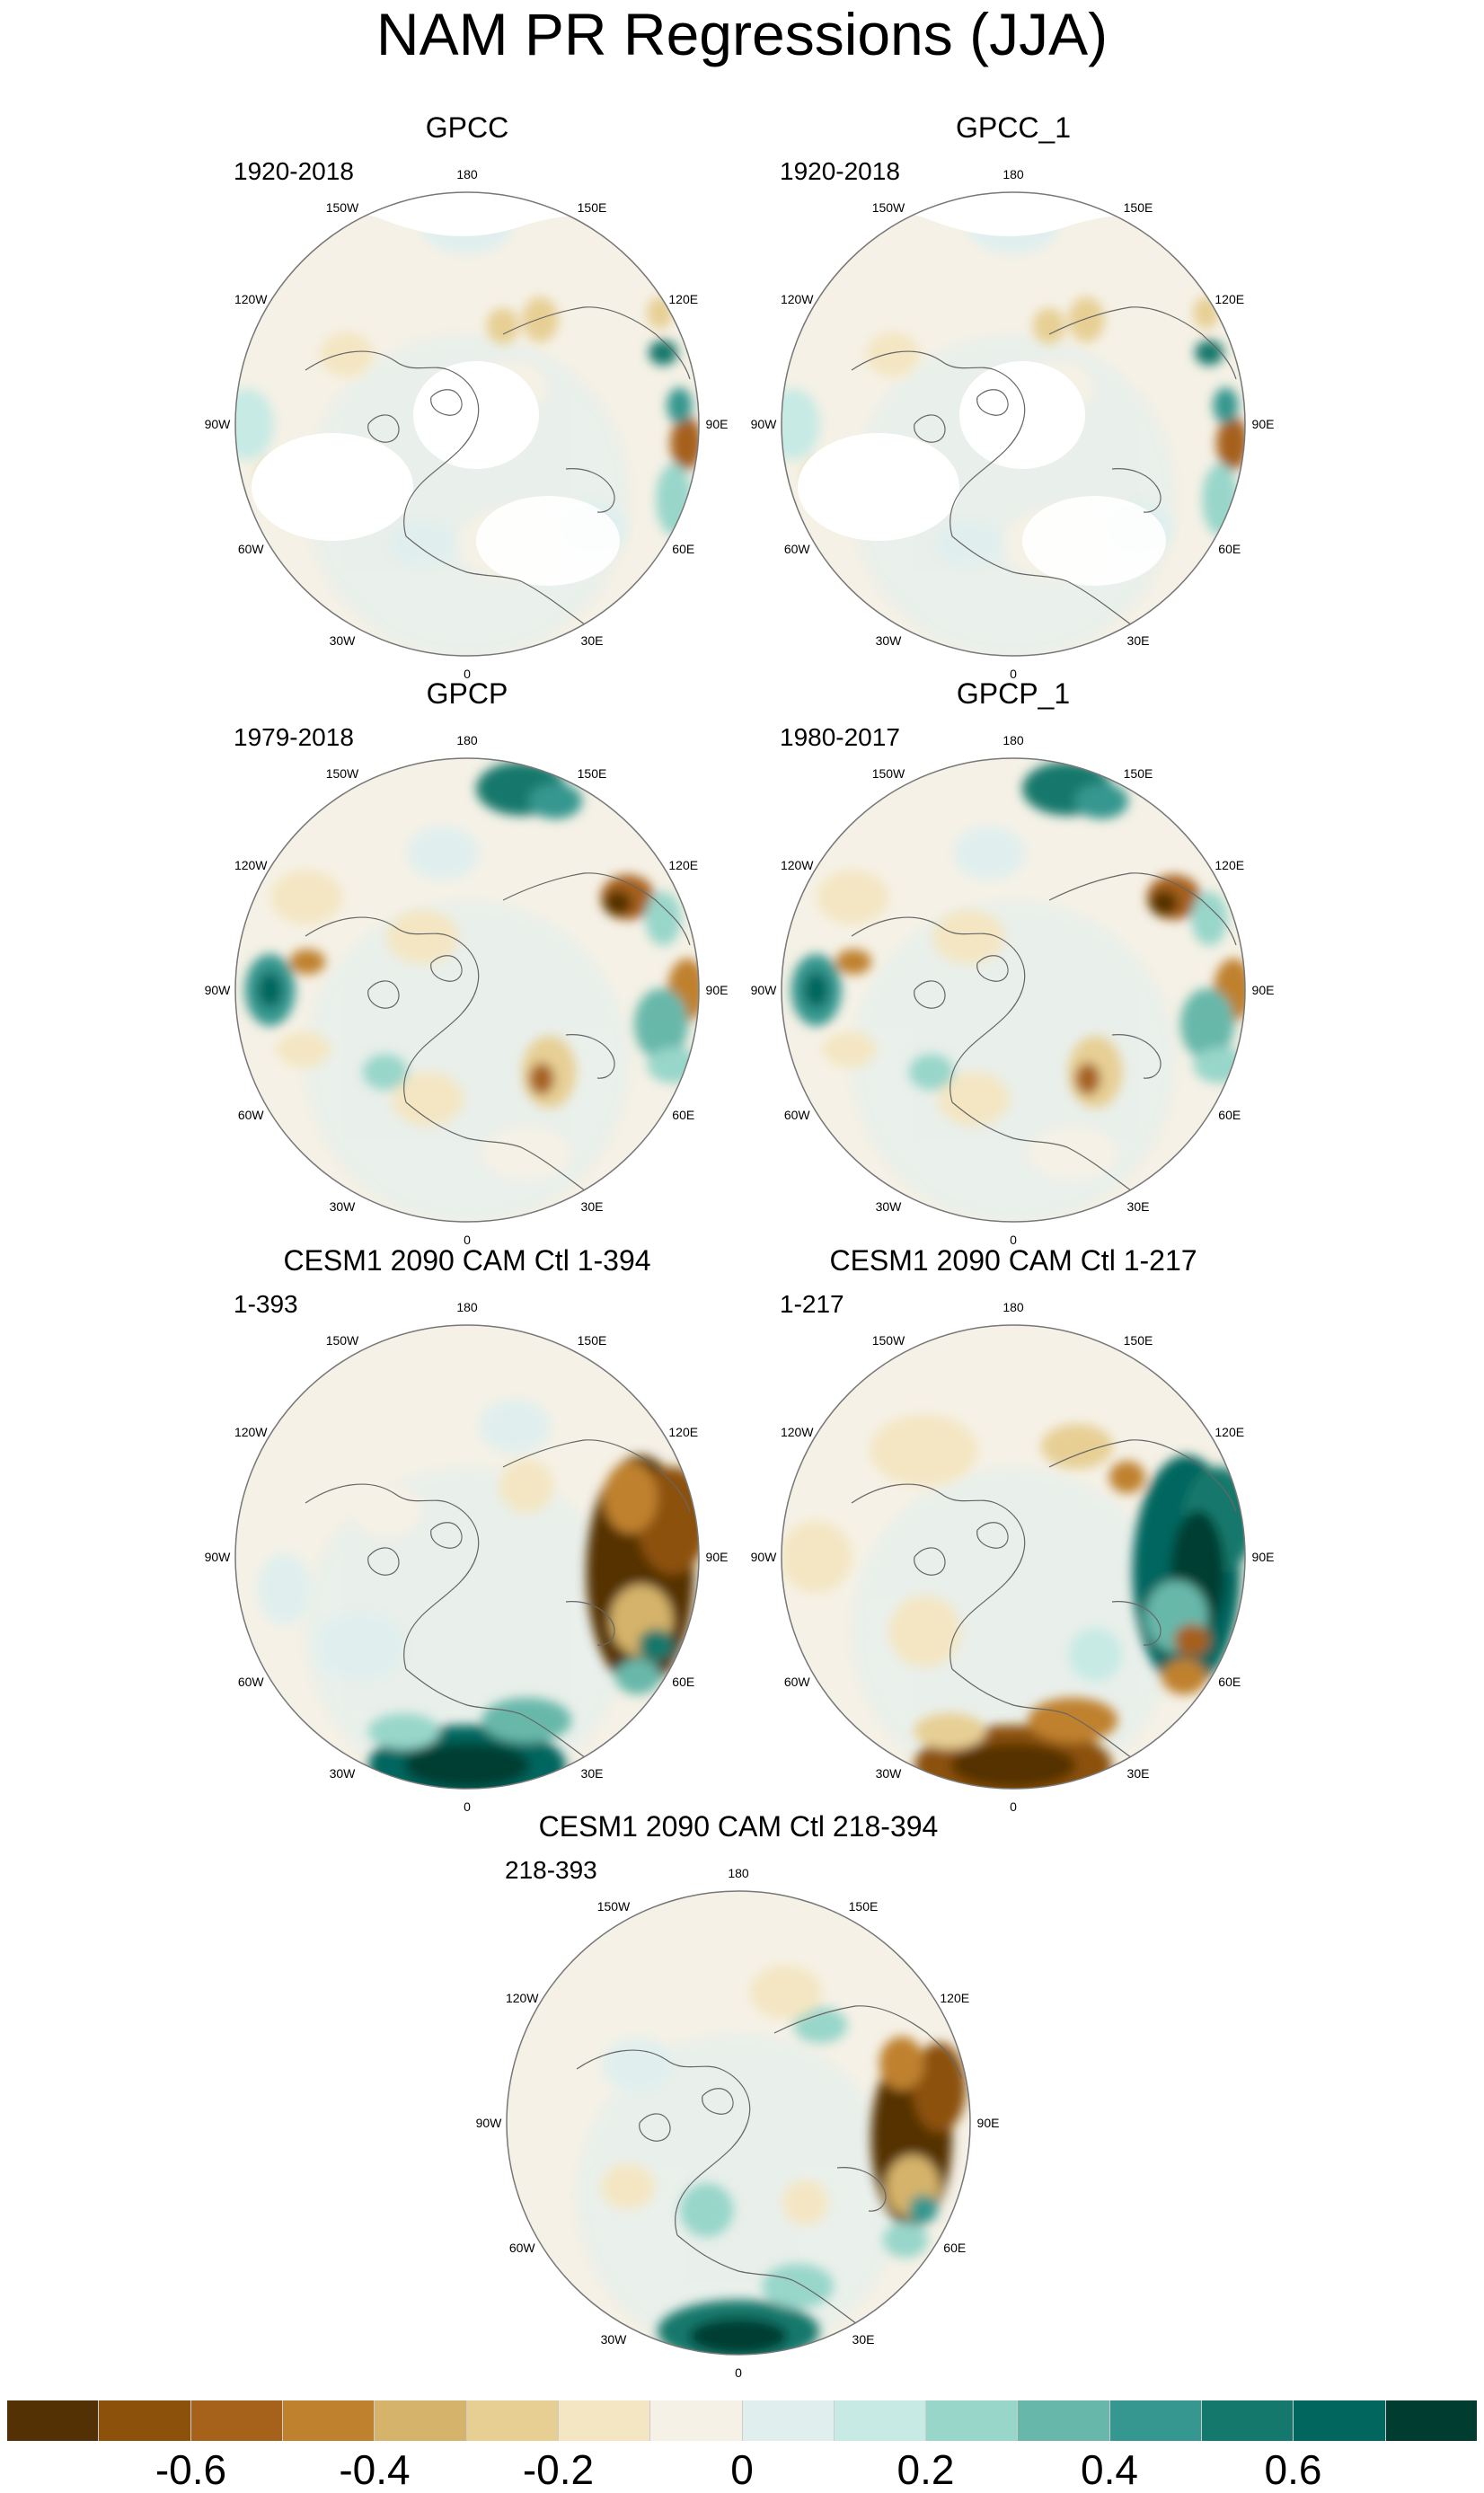  What do you see at coordinates (1013, 174) in the screenshot?
I see `longitude-label: 180` at bounding box center [1013, 174].